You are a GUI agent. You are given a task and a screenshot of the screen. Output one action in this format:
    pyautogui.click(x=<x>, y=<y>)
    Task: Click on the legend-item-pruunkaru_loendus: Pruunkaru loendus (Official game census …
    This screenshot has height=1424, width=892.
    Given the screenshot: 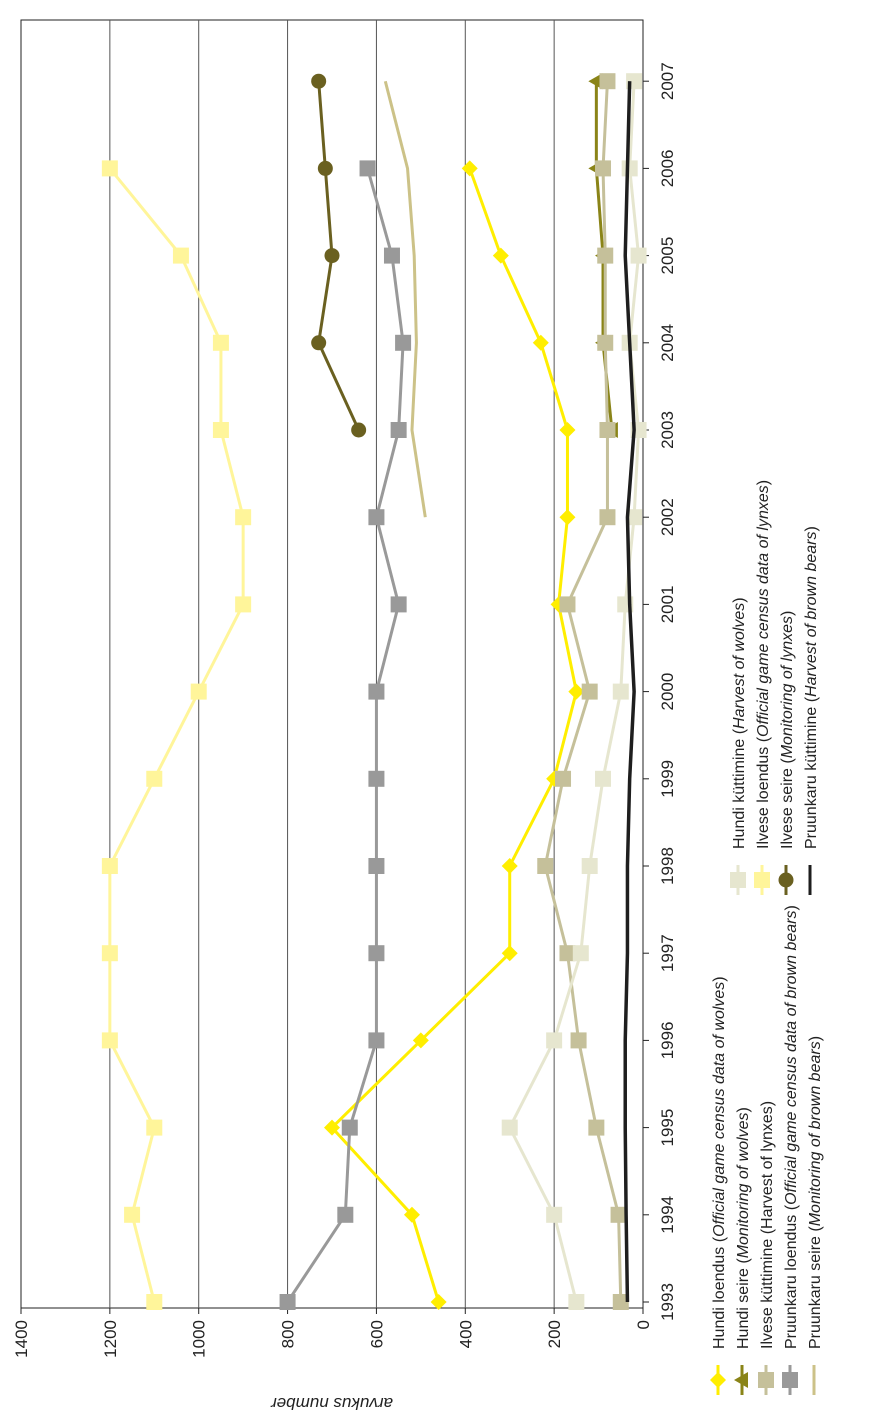 What is the action you would take?
    pyautogui.click(x=791, y=1150)
    